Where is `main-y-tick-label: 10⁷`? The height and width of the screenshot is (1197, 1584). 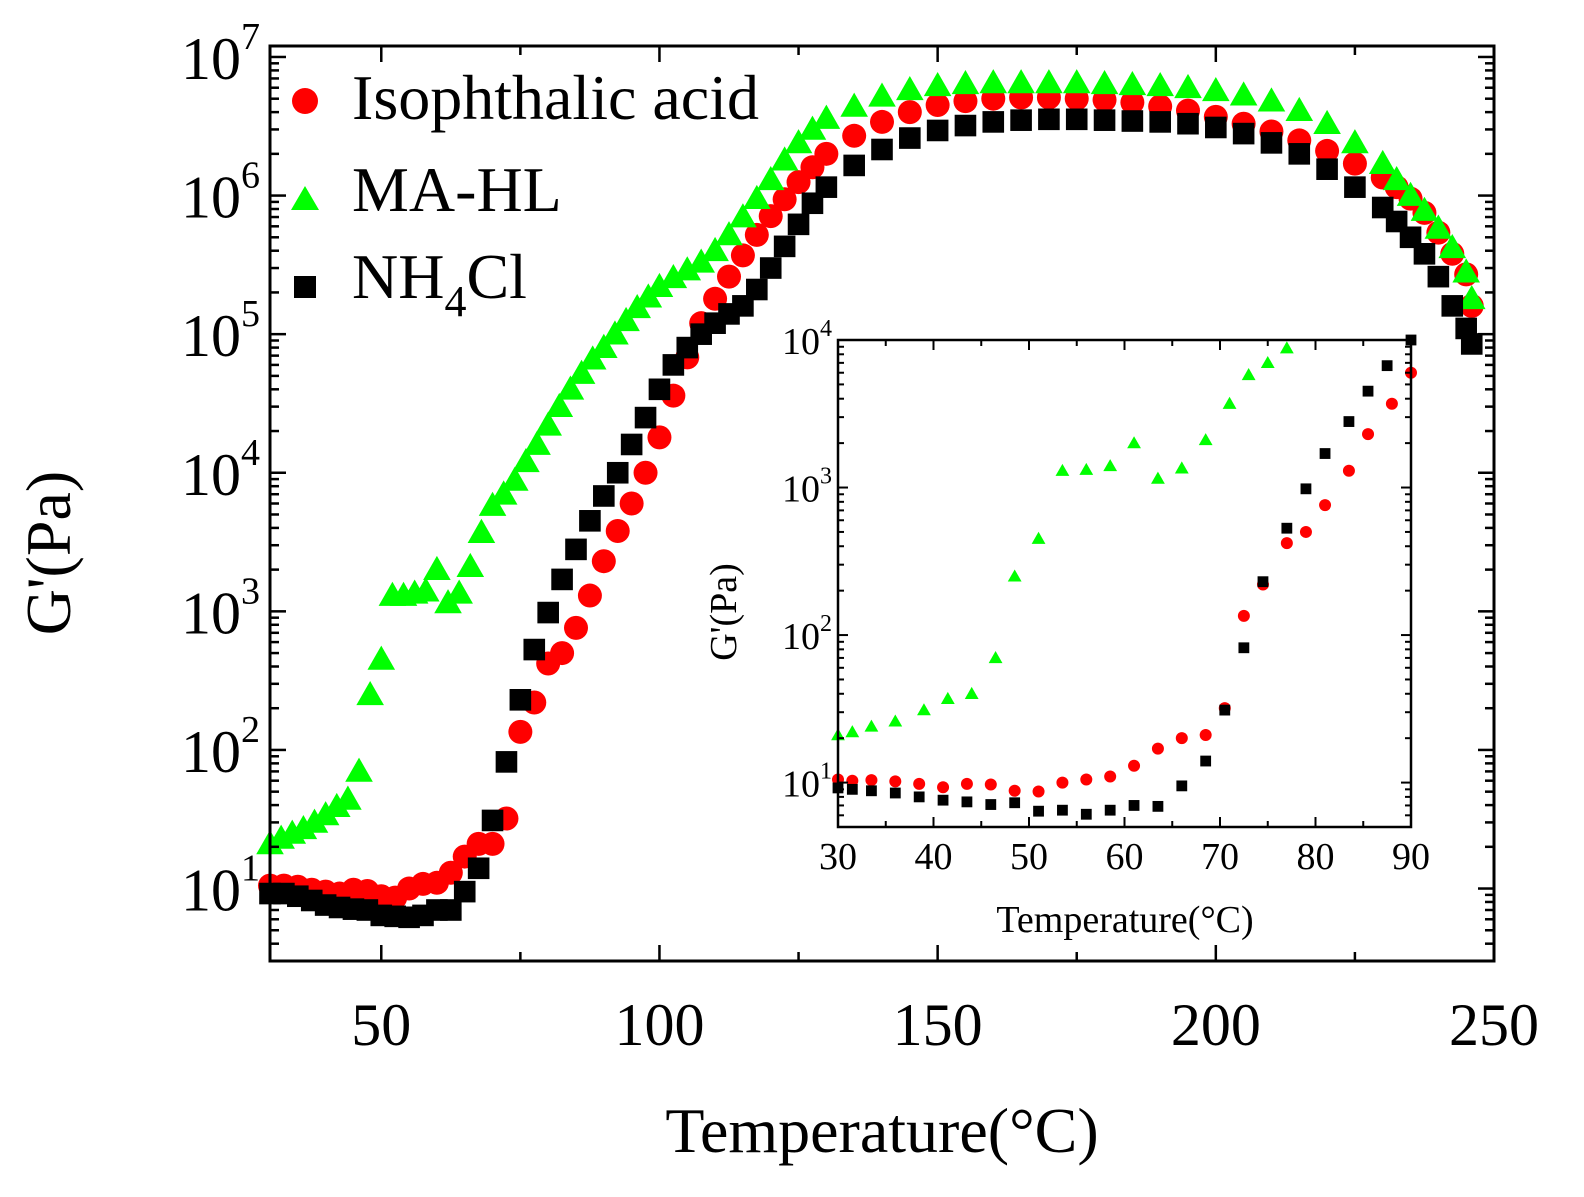 main-y-tick-label: 10⁷ is located at coordinates (220, 54).